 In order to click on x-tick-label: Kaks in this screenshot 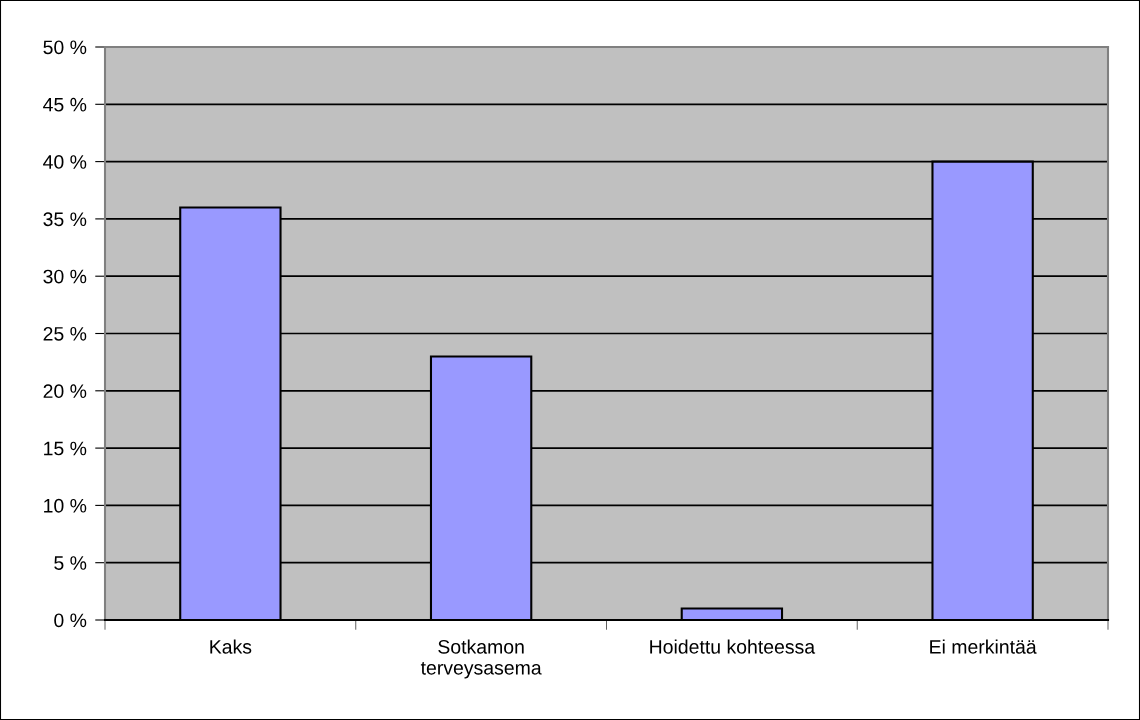, I will do `click(231, 646)`.